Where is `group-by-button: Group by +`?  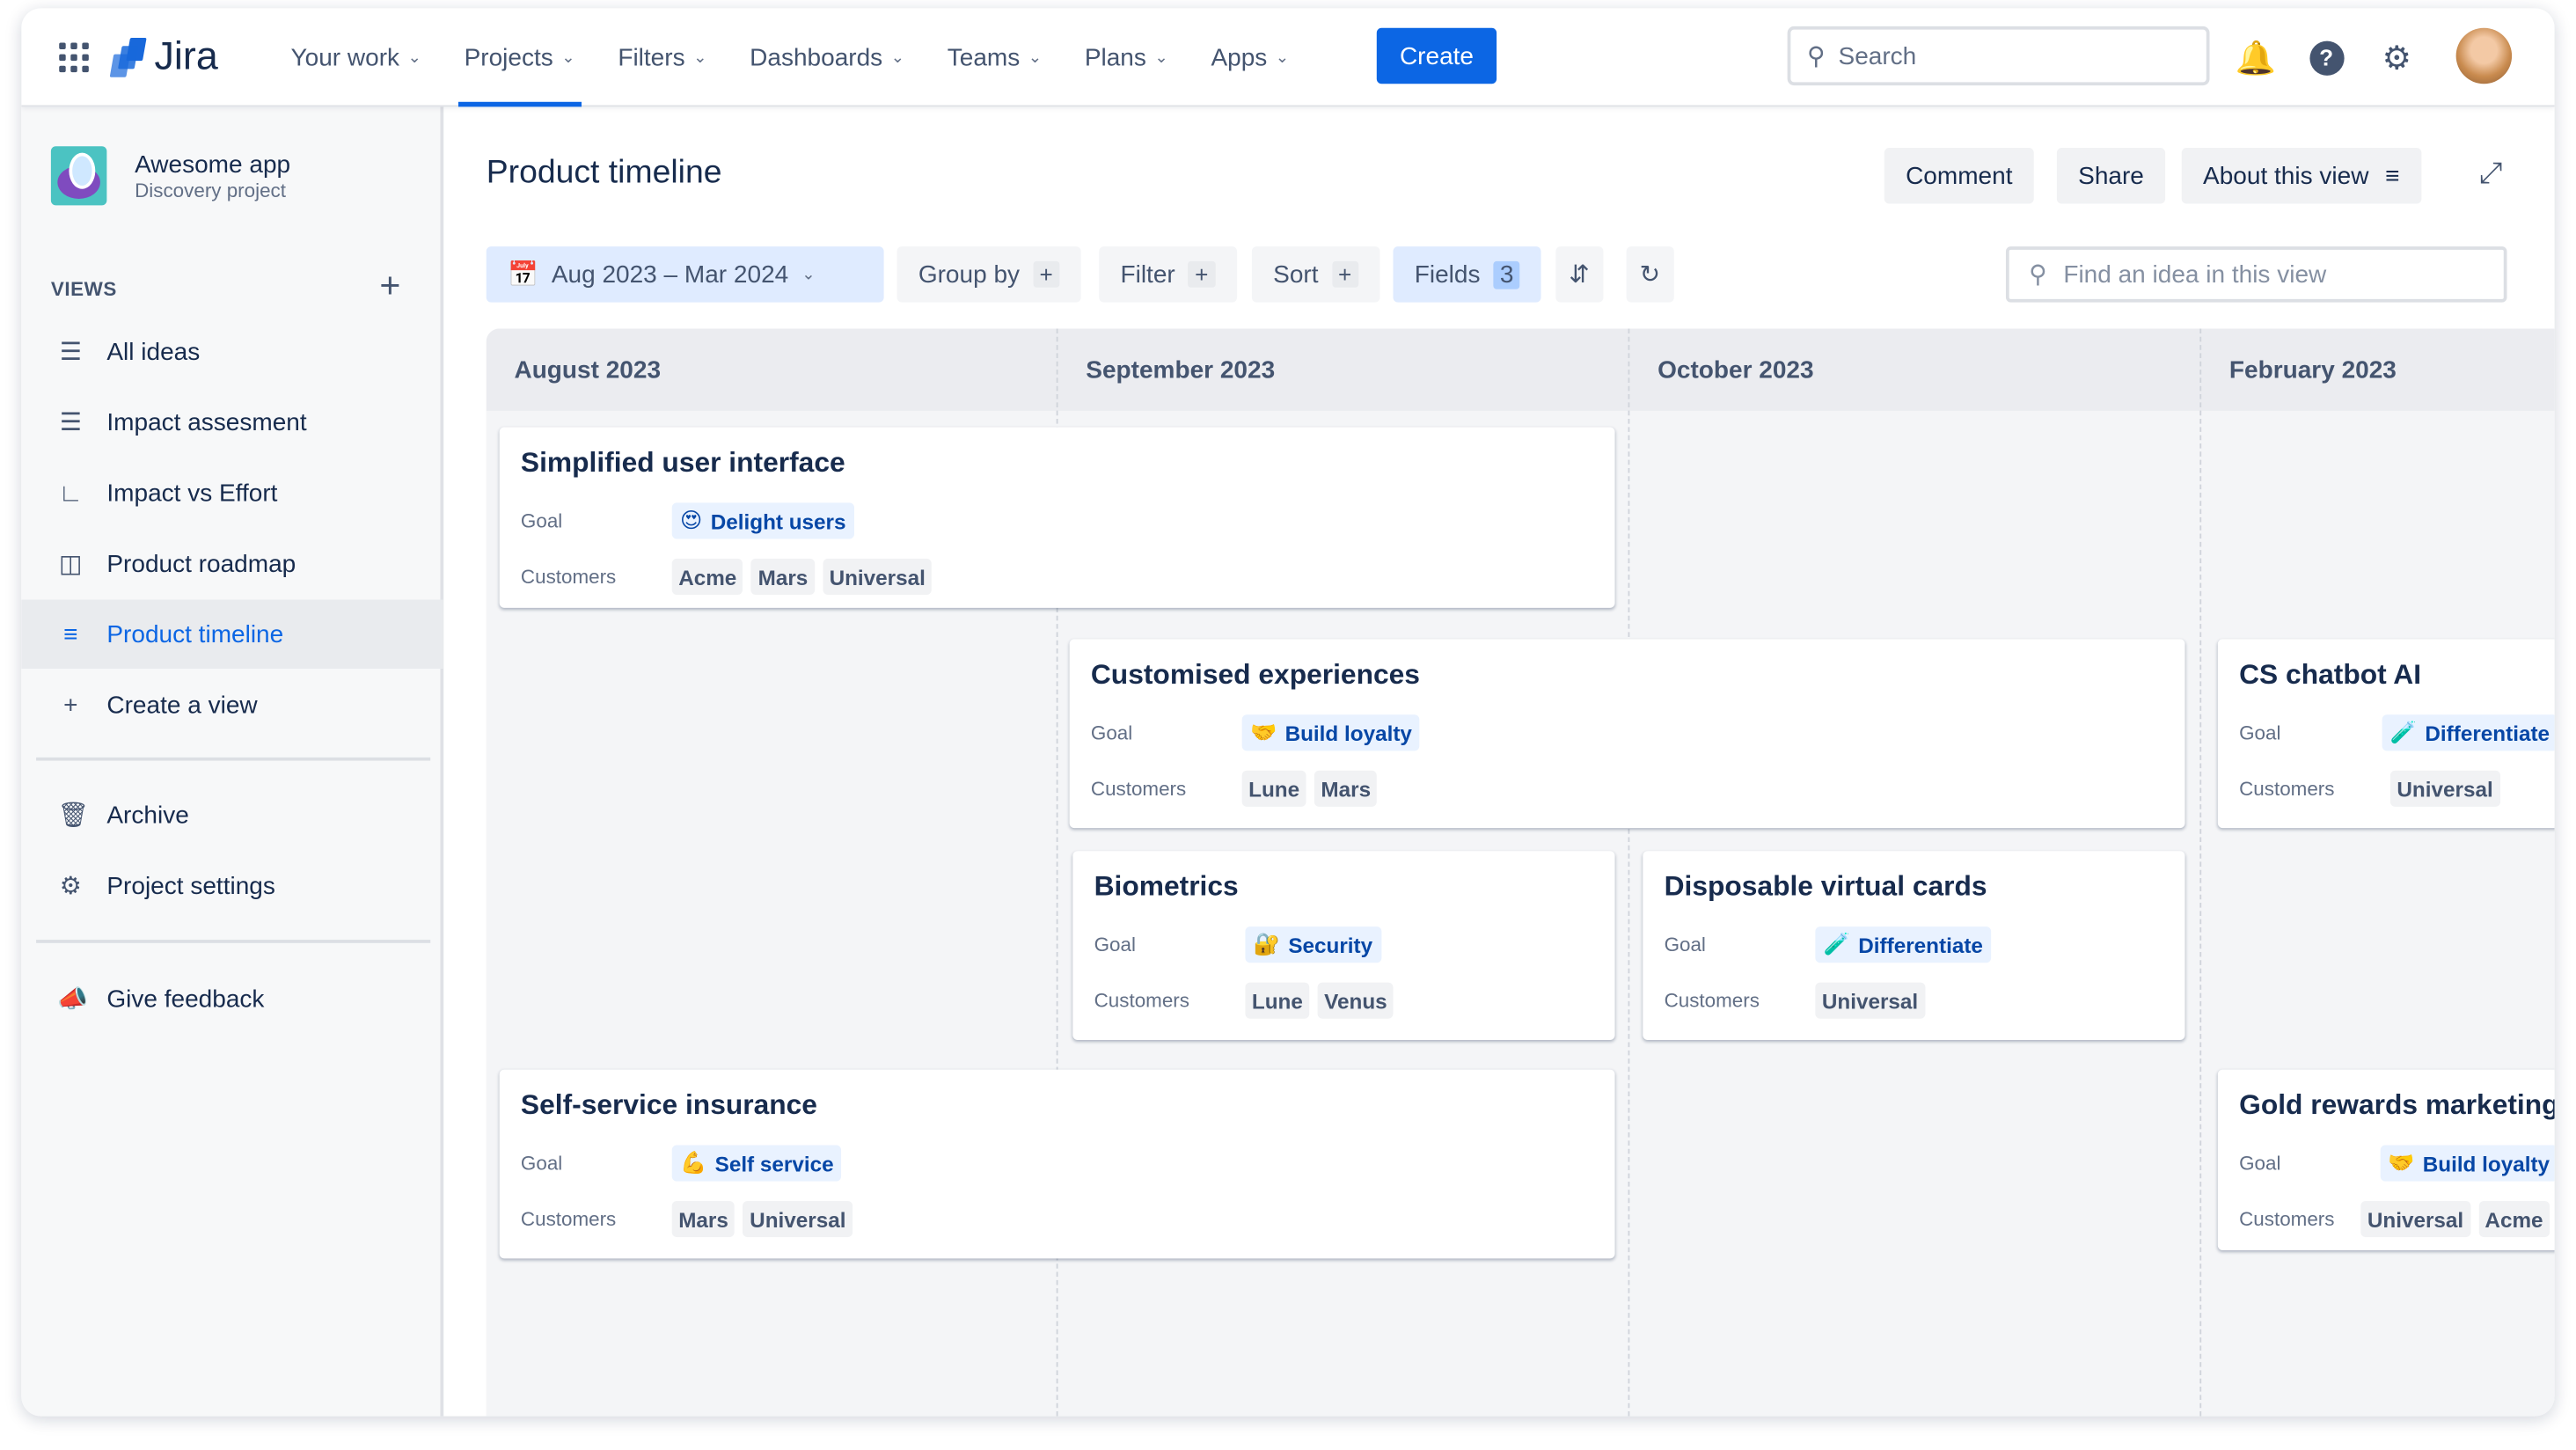
group-by-button: Group by + is located at coordinates (988, 274).